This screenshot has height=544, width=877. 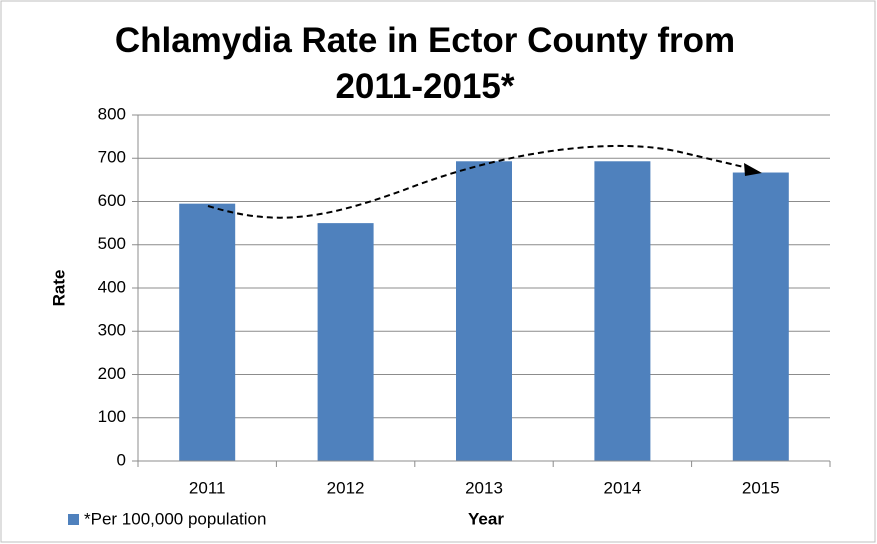 I want to click on y-tick-label: 600, so click(x=112, y=200).